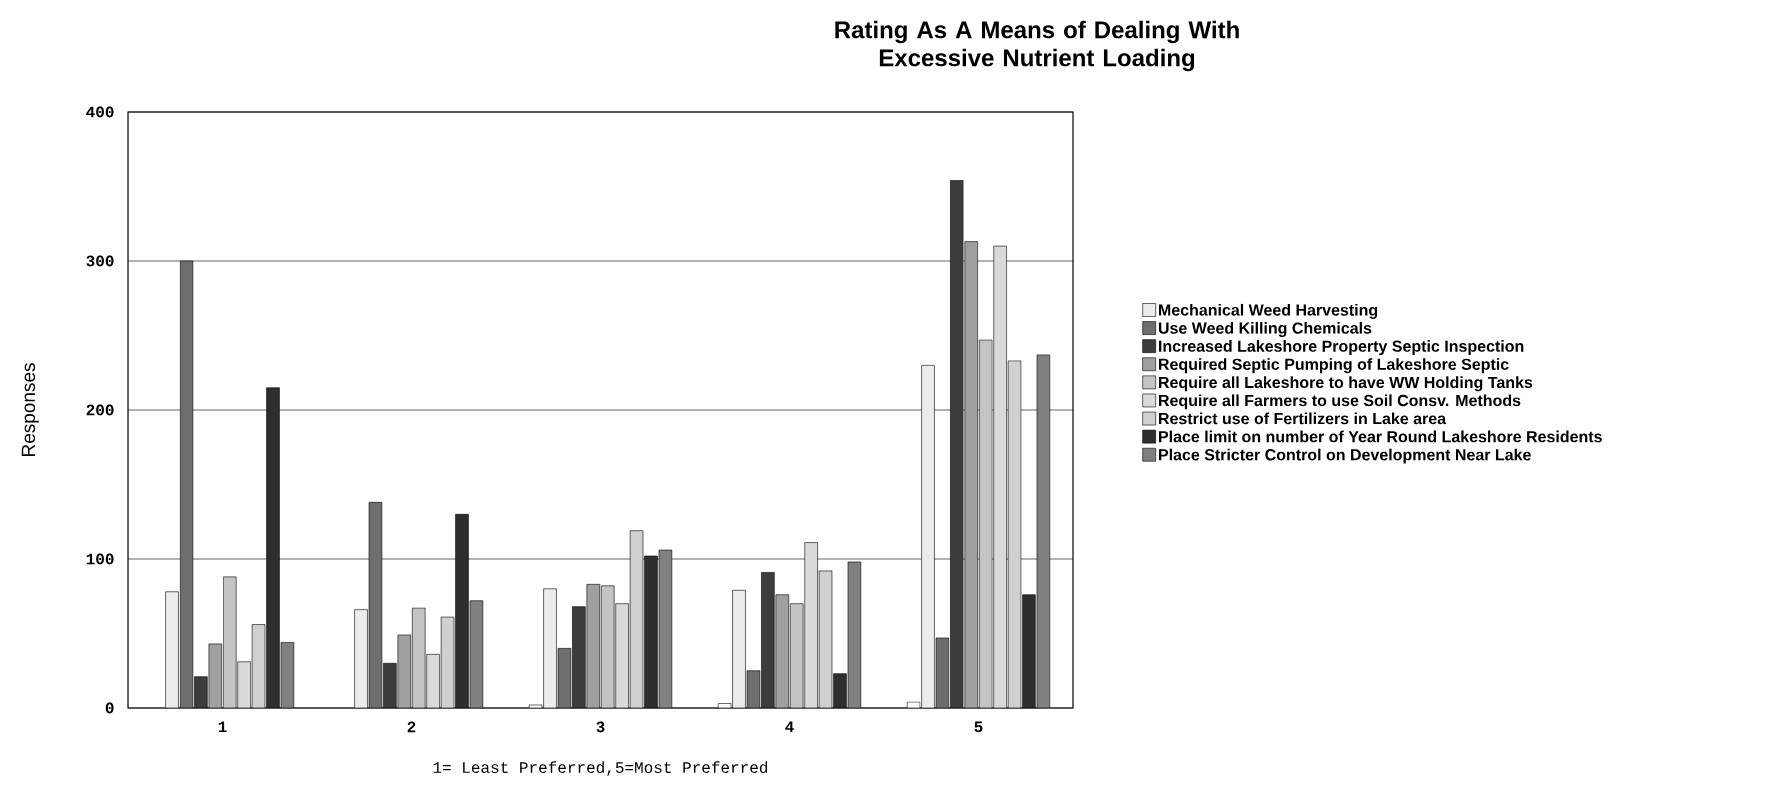  I want to click on legend-label: Restrict use of Fertilizers in Lake area, so click(1303, 418).